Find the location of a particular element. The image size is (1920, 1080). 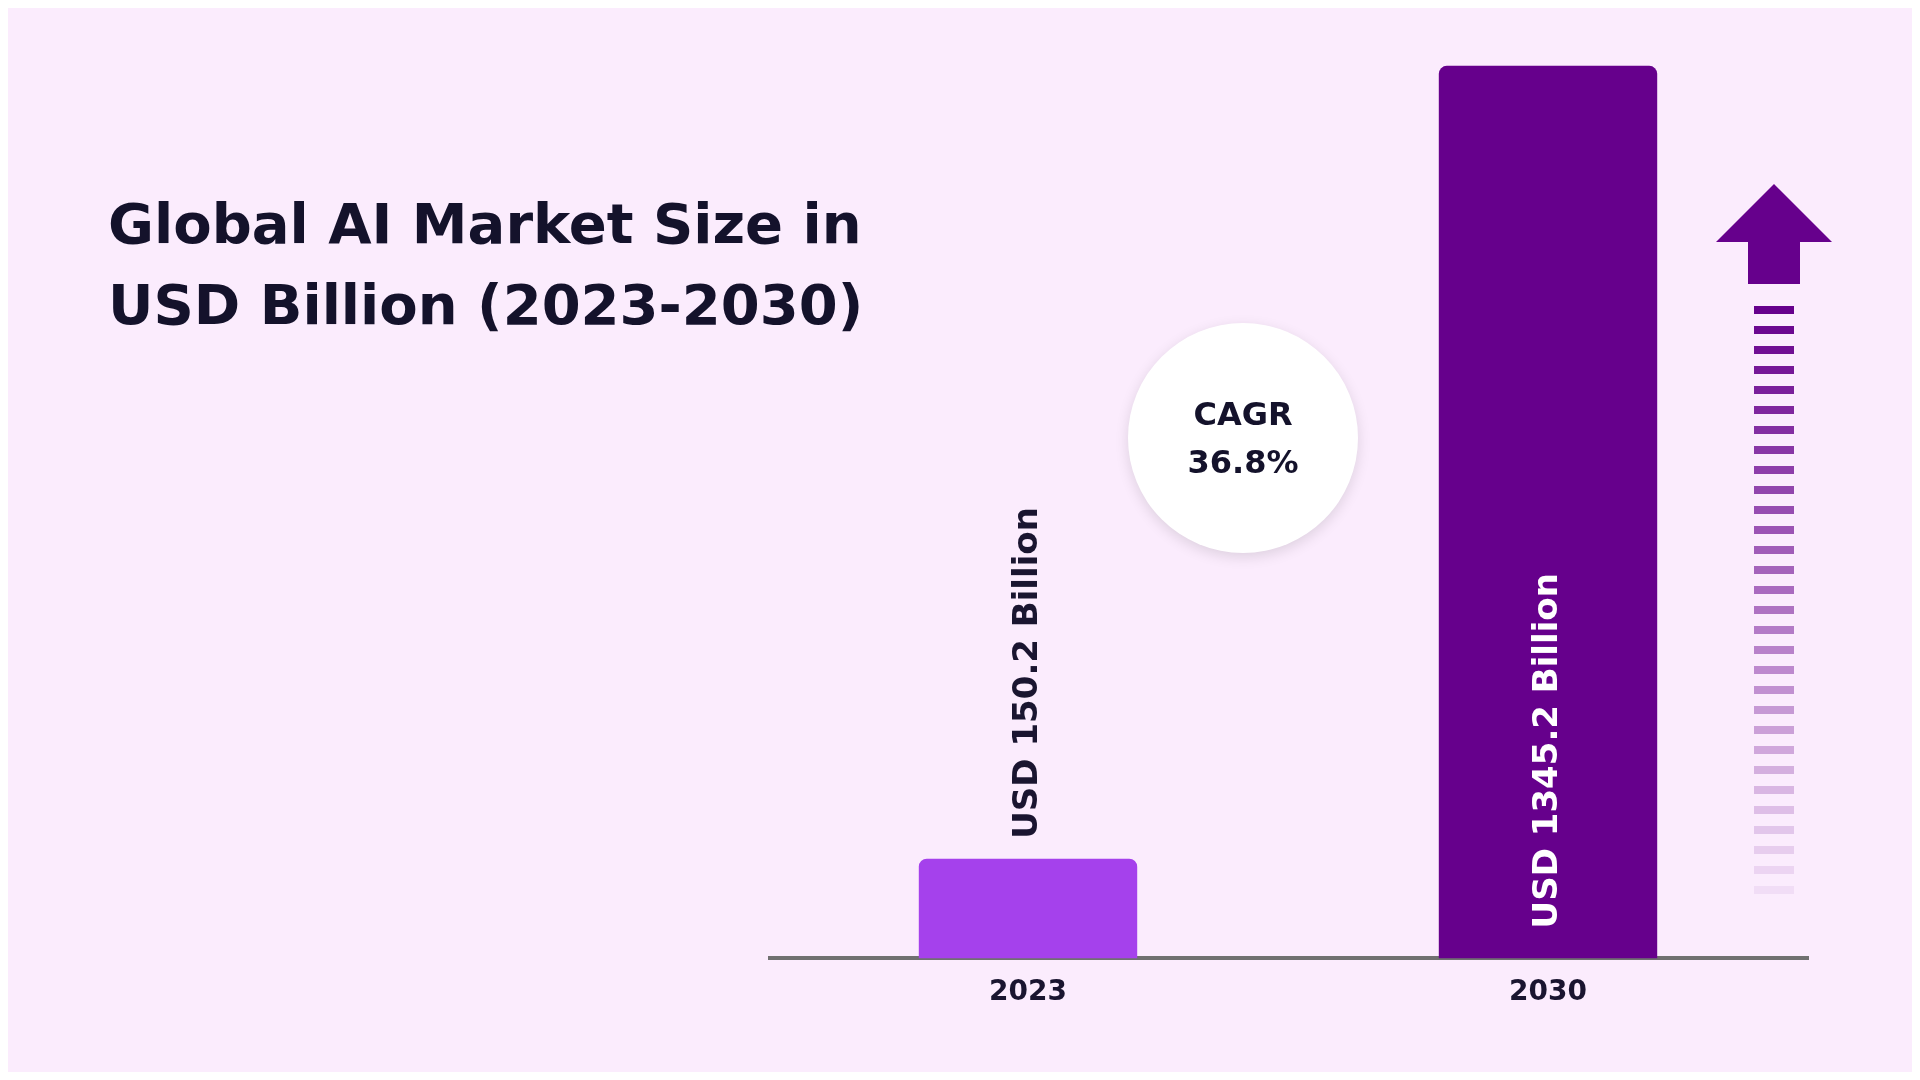

x-tick-label: 2023 is located at coordinates (1028, 991).